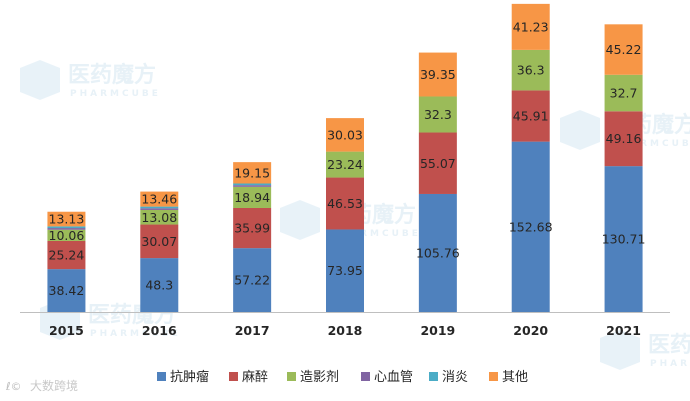 This screenshot has width=690, height=401. I want to click on bar-segment-2021-其他, so click(623, 49).